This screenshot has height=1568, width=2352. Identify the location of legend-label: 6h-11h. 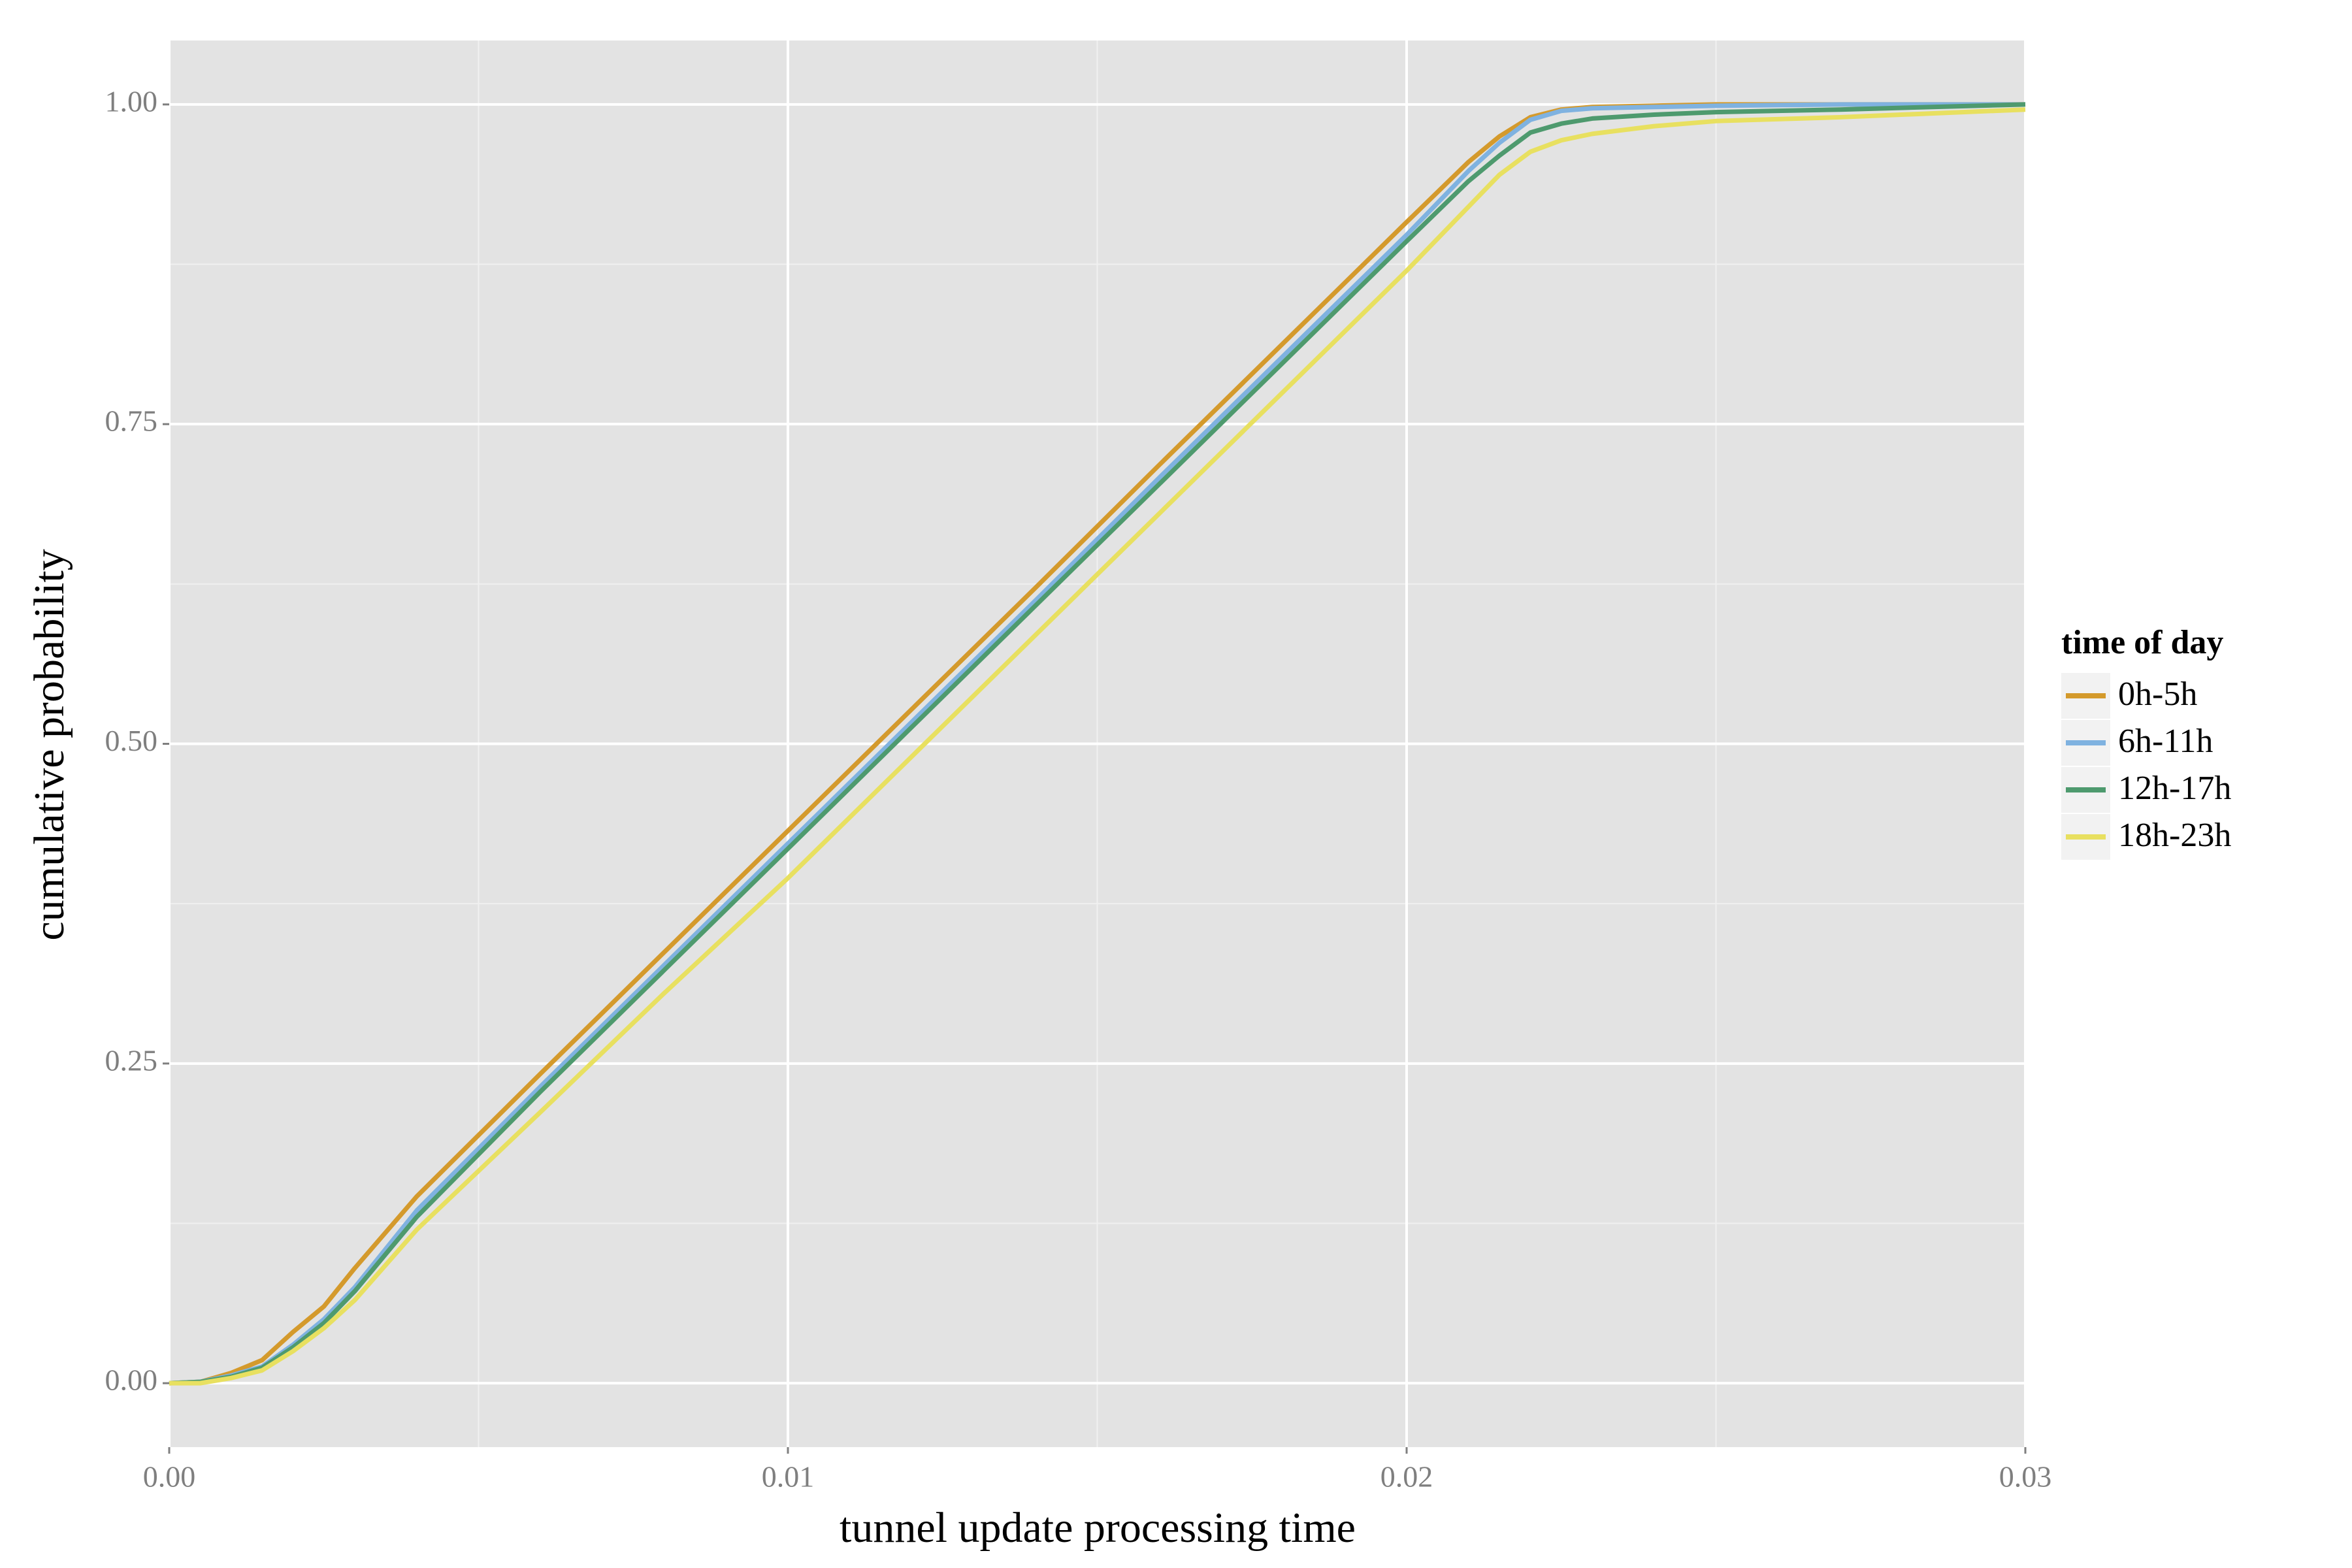
(2165, 741).